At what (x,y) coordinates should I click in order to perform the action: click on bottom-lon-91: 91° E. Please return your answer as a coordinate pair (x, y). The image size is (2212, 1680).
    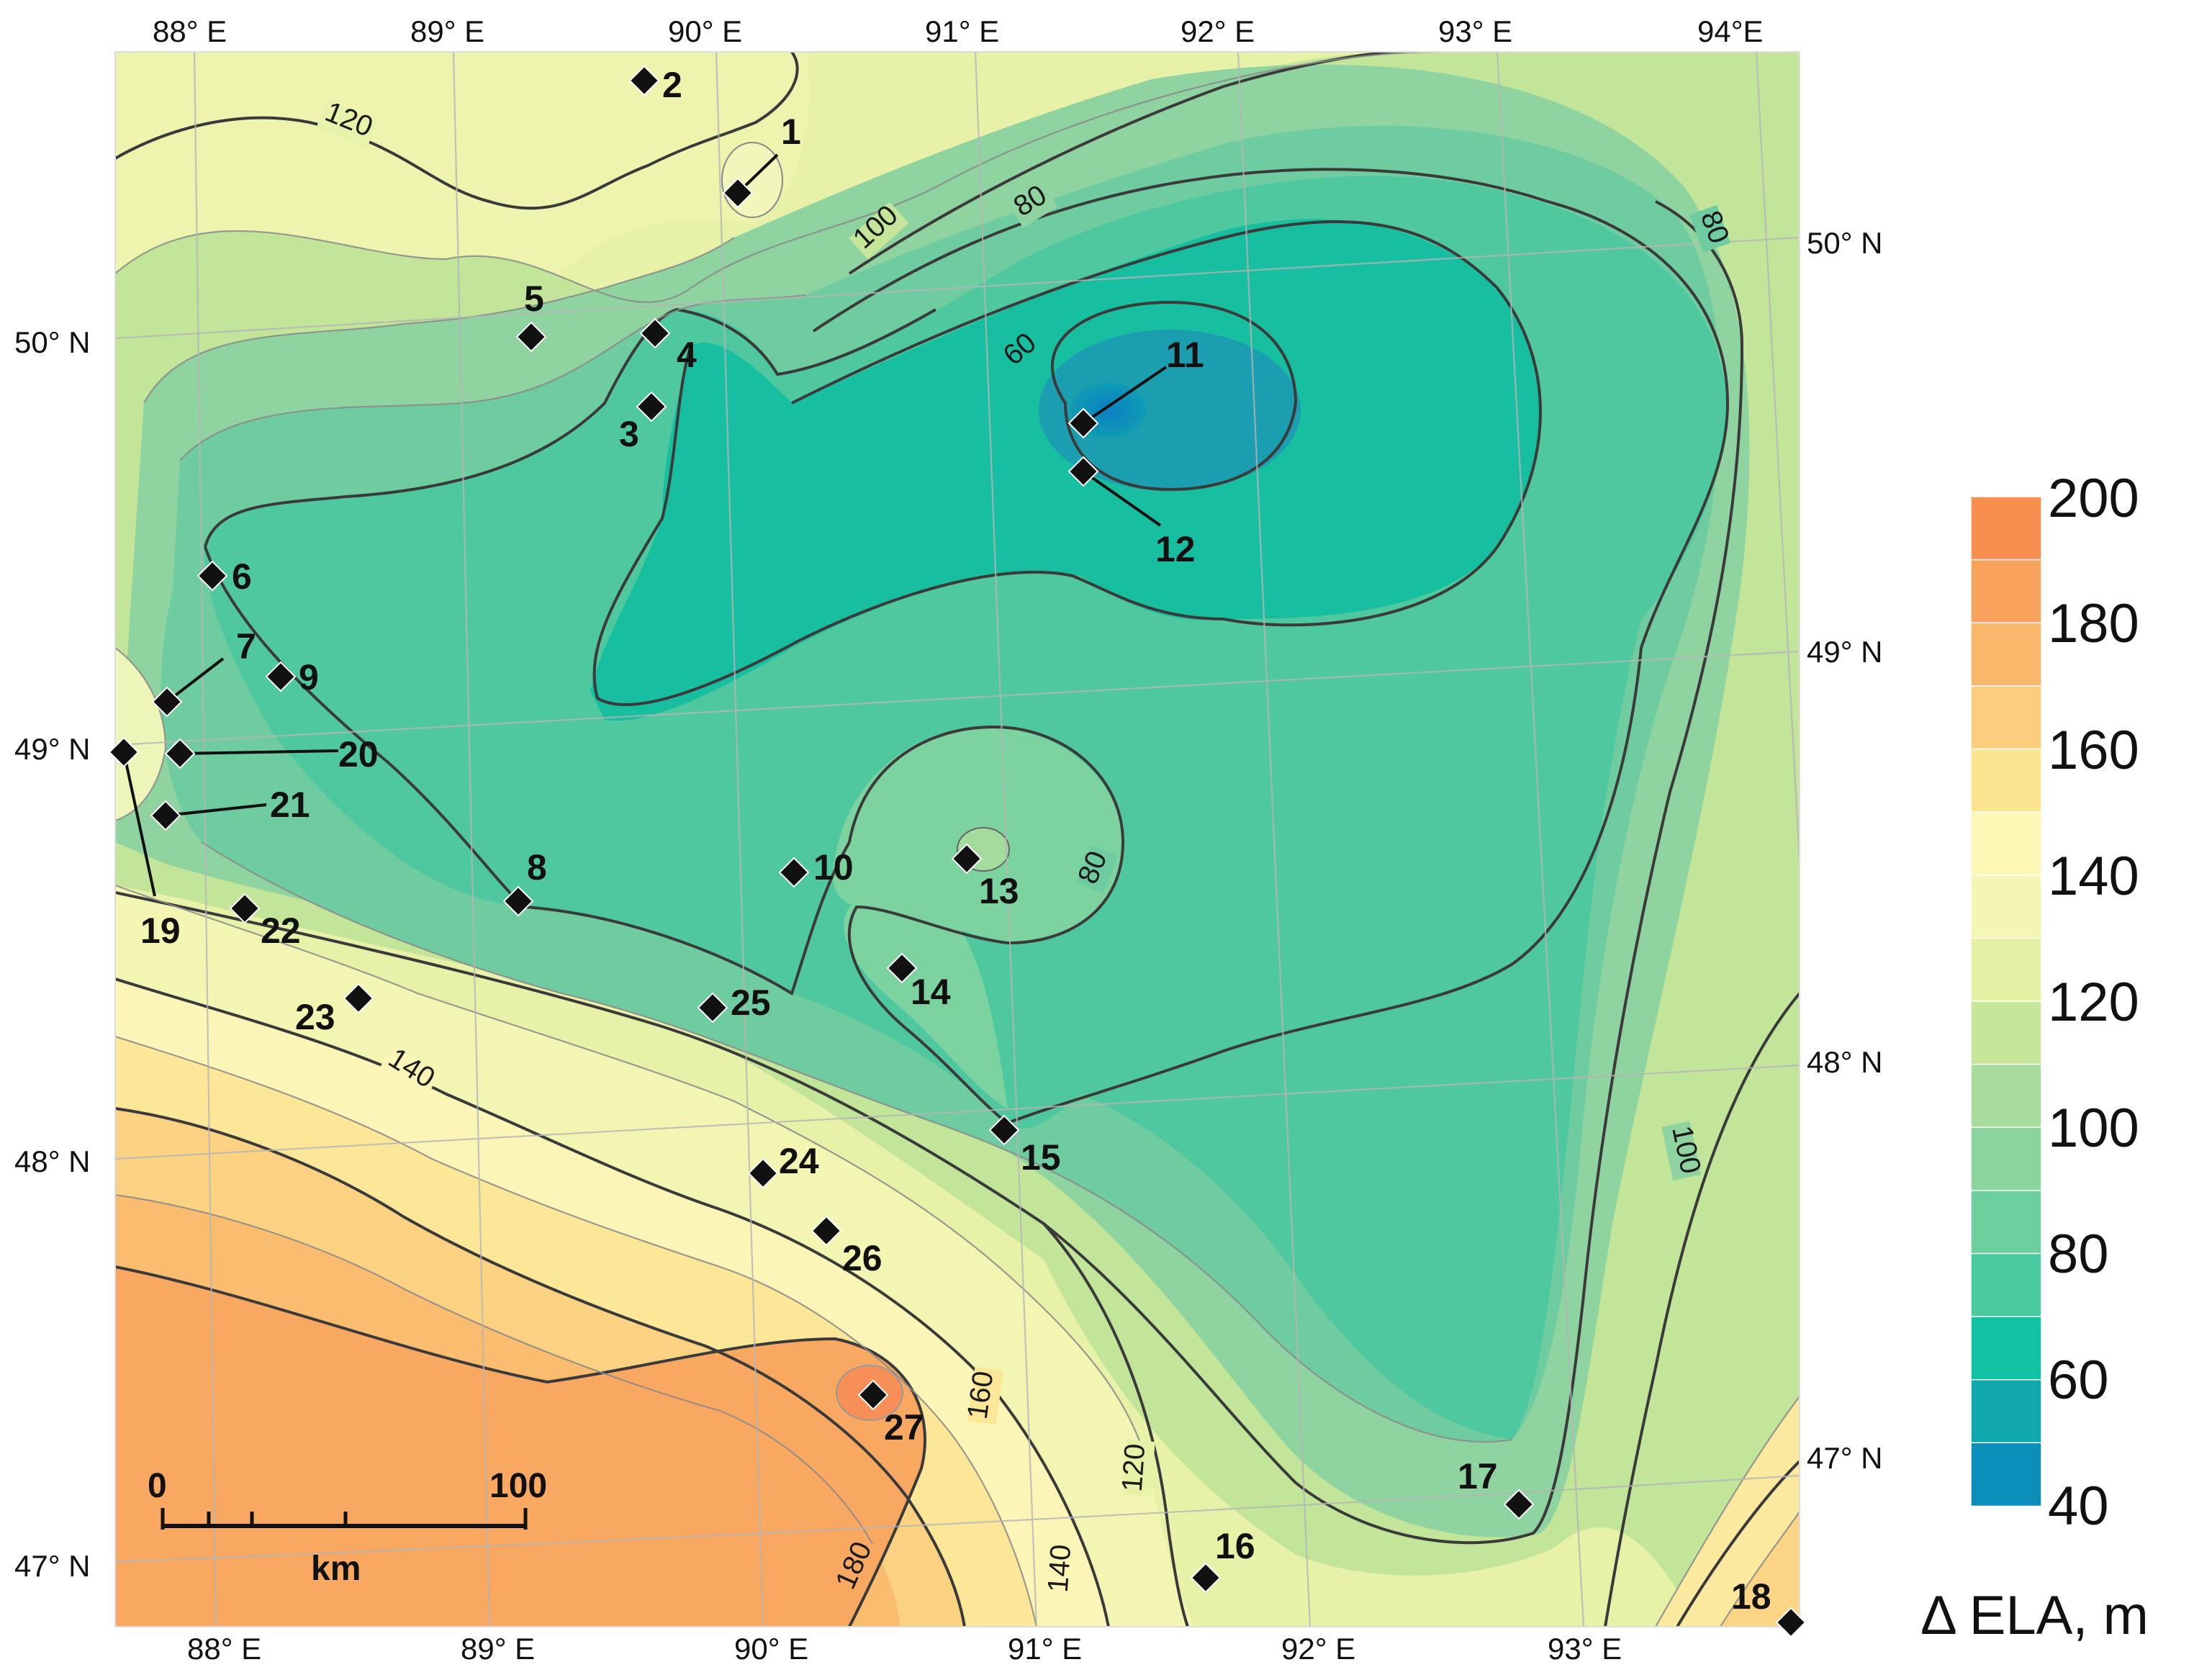
    Looking at the image, I should click on (1045, 1649).